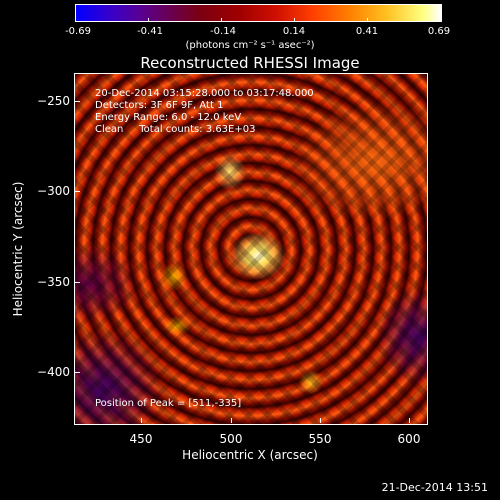  What do you see at coordinates (141, 439) in the screenshot?
I see `x-tick-label: 450` at bounding box center [141, 439].